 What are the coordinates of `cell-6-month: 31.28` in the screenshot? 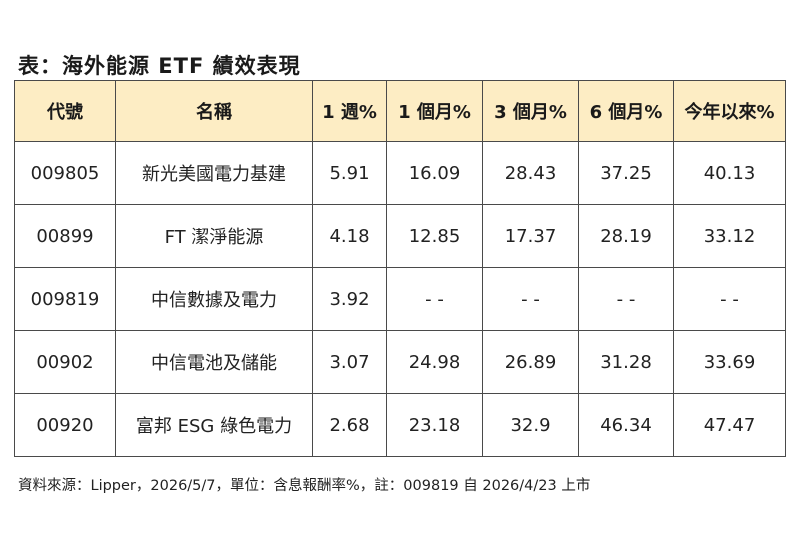 It's located at (626, 362).